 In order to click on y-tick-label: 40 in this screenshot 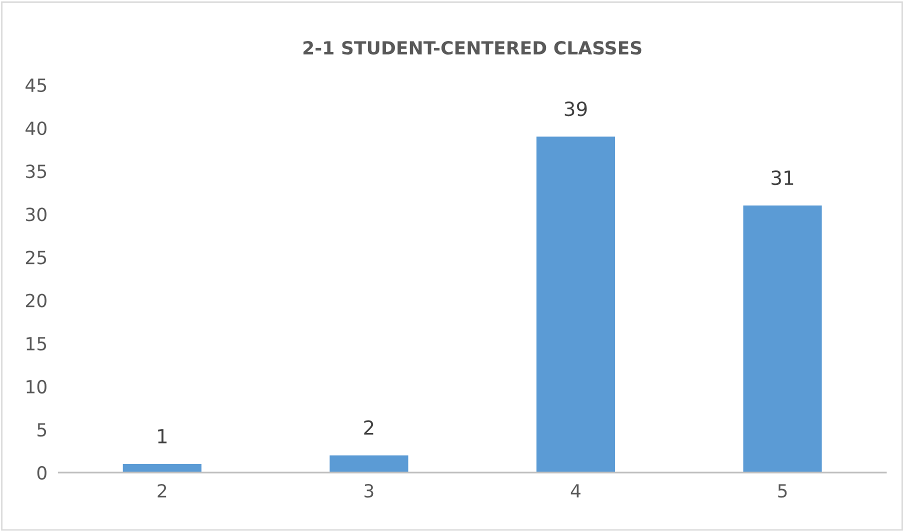, I will do `click(36, 128)`.